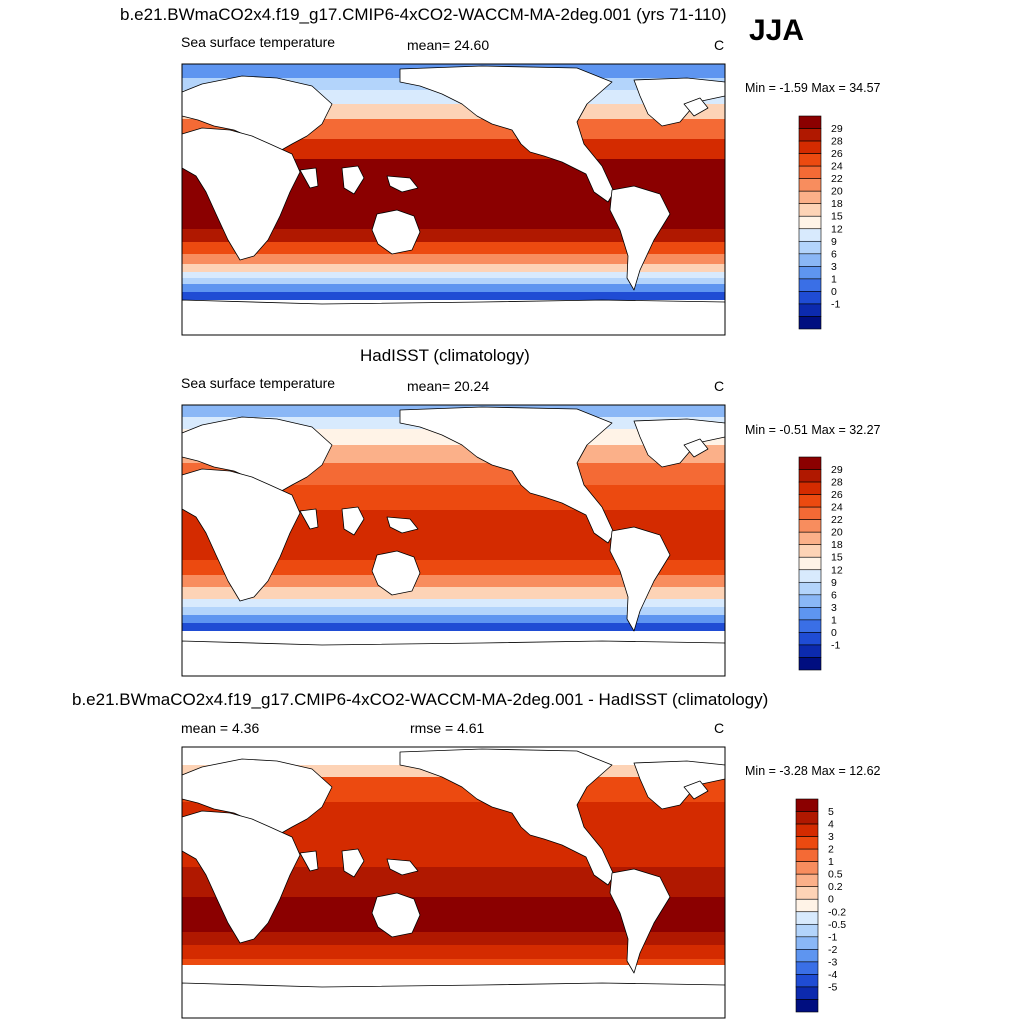  I want to click on colorbar-tick-label: -3, so click(832, 962).